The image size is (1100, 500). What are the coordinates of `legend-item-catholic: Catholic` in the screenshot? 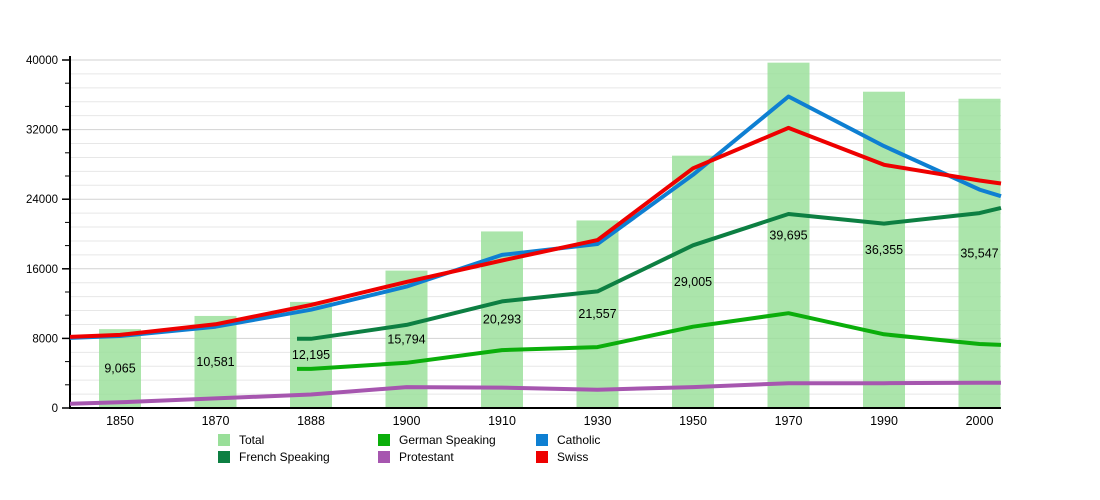 It's located at (568, 439).